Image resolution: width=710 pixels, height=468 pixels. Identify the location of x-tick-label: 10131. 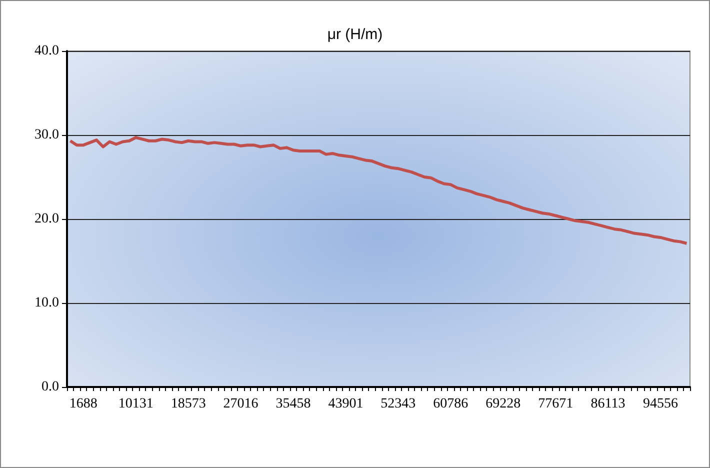
(136, 404).